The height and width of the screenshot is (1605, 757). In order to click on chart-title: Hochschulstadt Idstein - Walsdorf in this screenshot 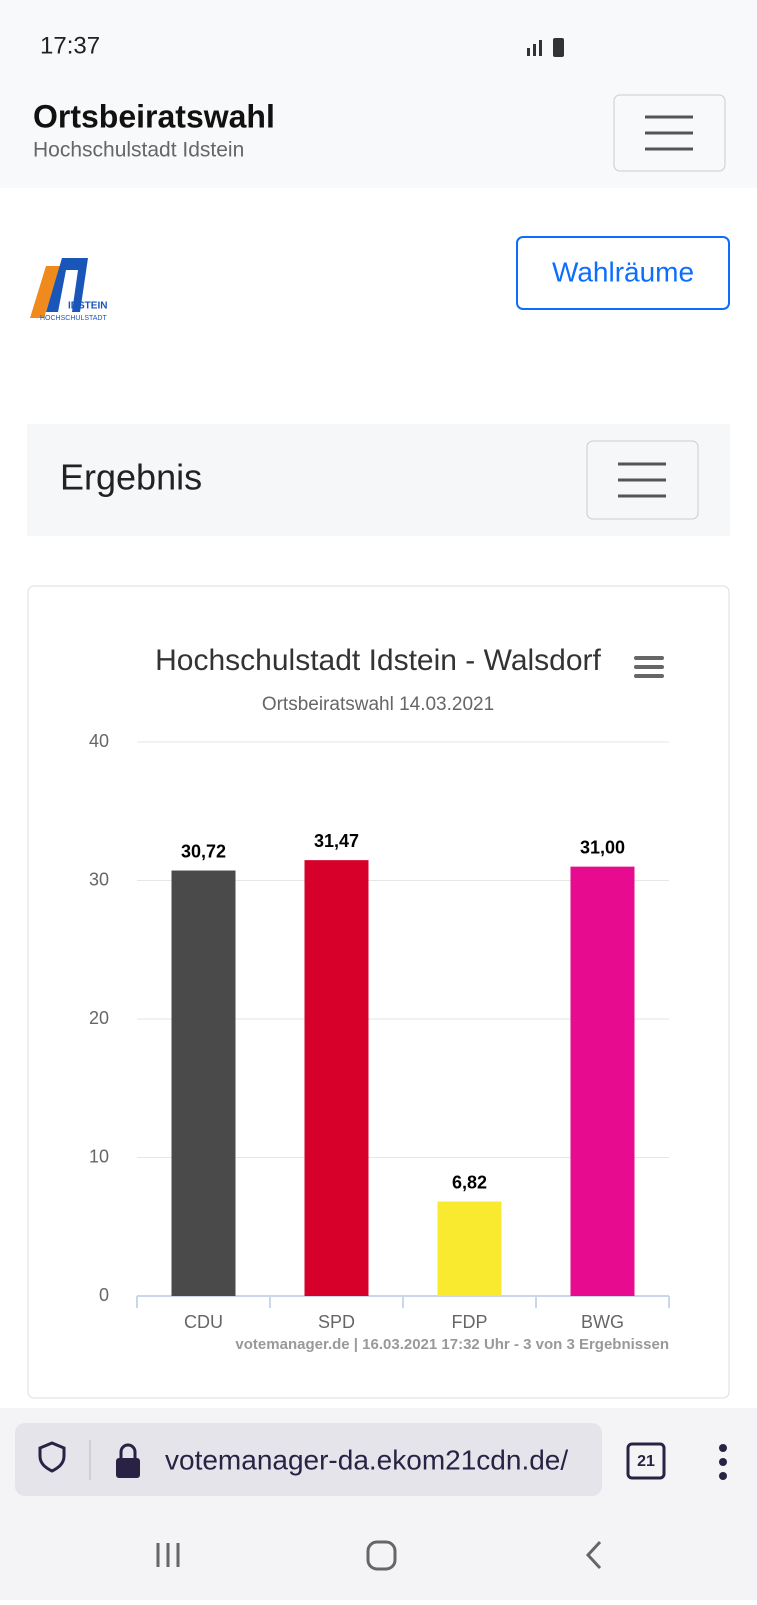, I will do `click(378, 660)`.